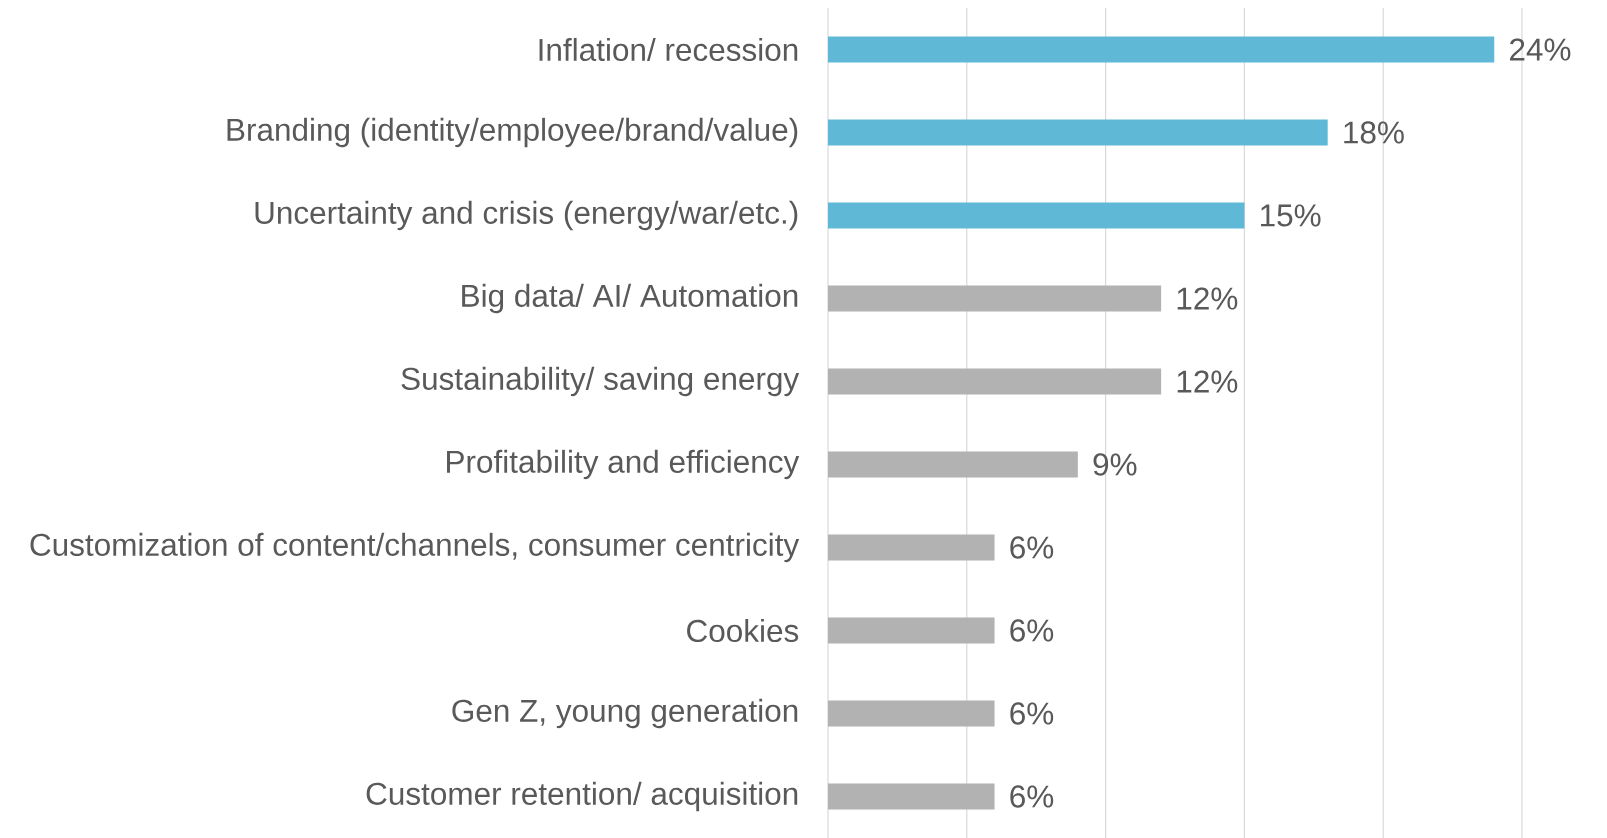 This screenshot has width=1607, height=838. I want to click on y-tick-label: Uncertainty and crisis (energy/war/etc.), so click(526, 215).